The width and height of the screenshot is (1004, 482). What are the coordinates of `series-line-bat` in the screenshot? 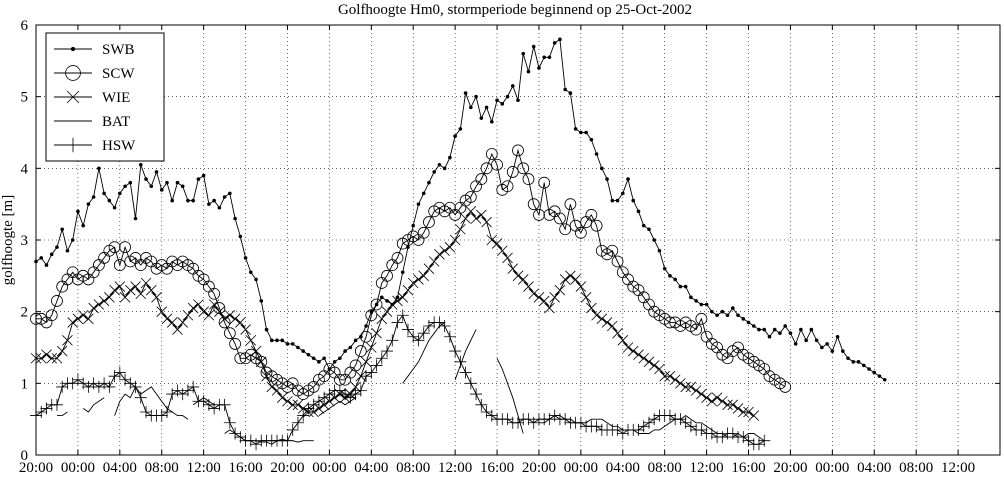 It's located at (151, 403).